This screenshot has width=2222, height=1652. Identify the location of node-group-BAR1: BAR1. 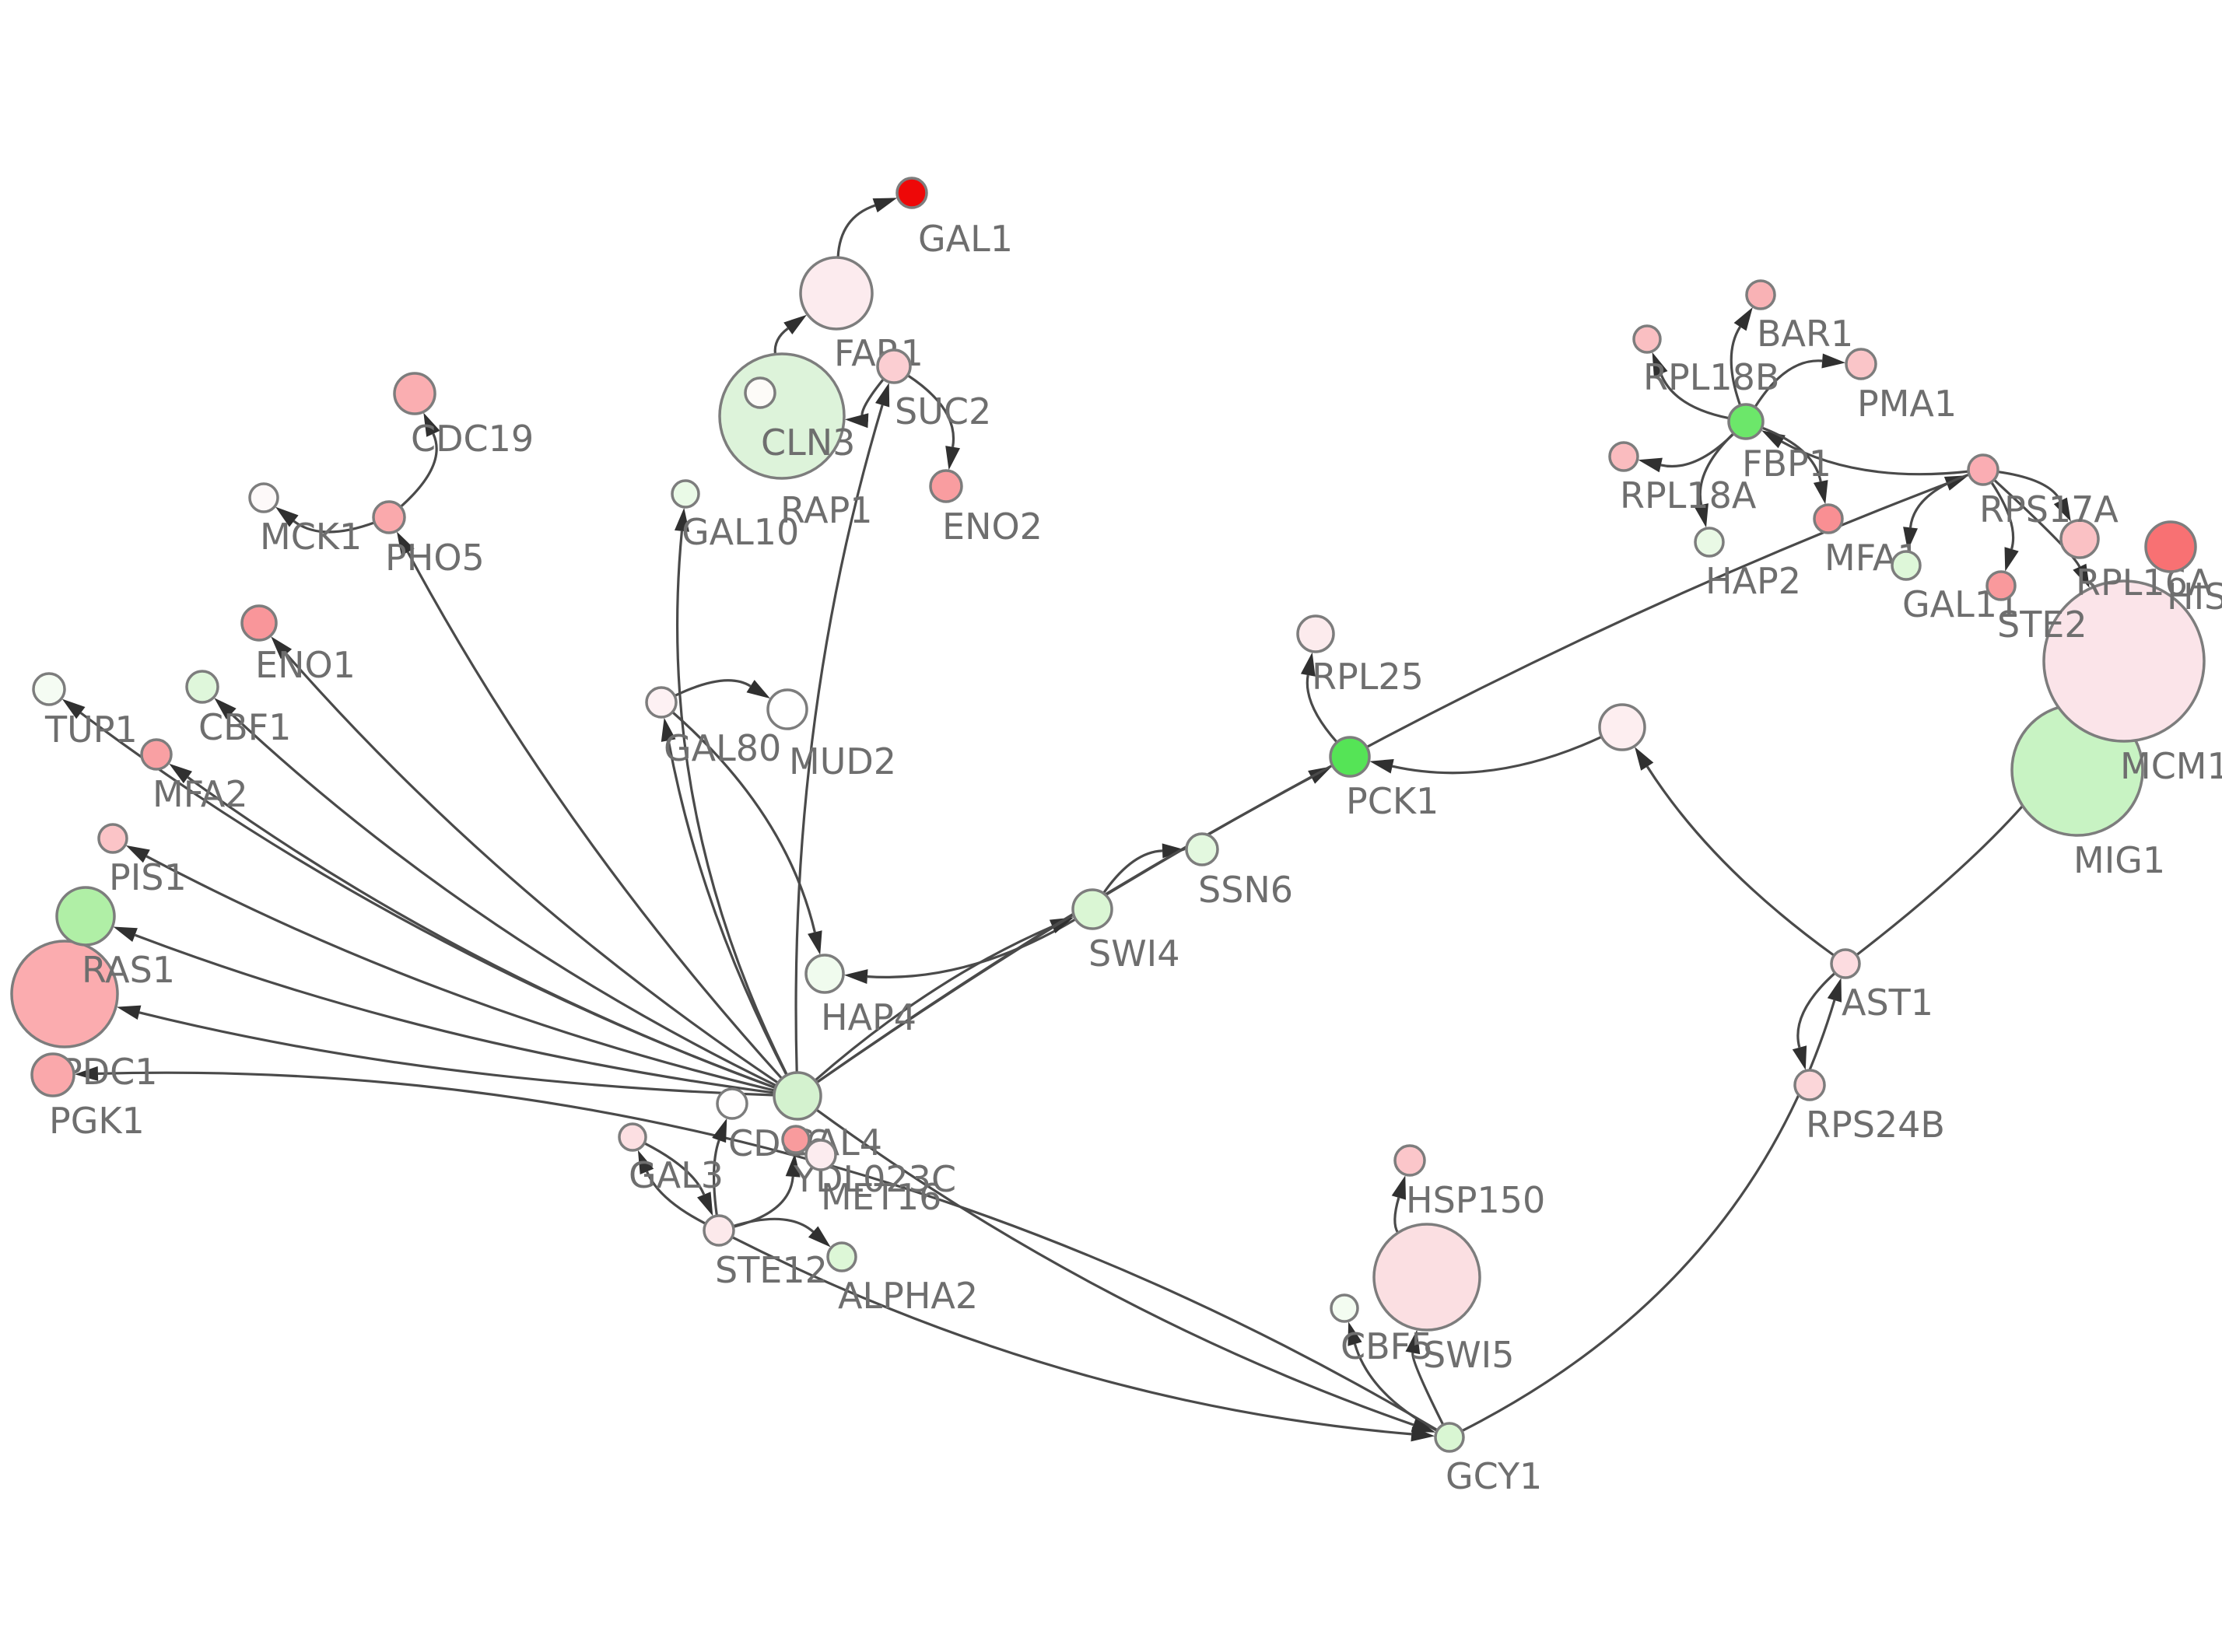
(1799, 317).